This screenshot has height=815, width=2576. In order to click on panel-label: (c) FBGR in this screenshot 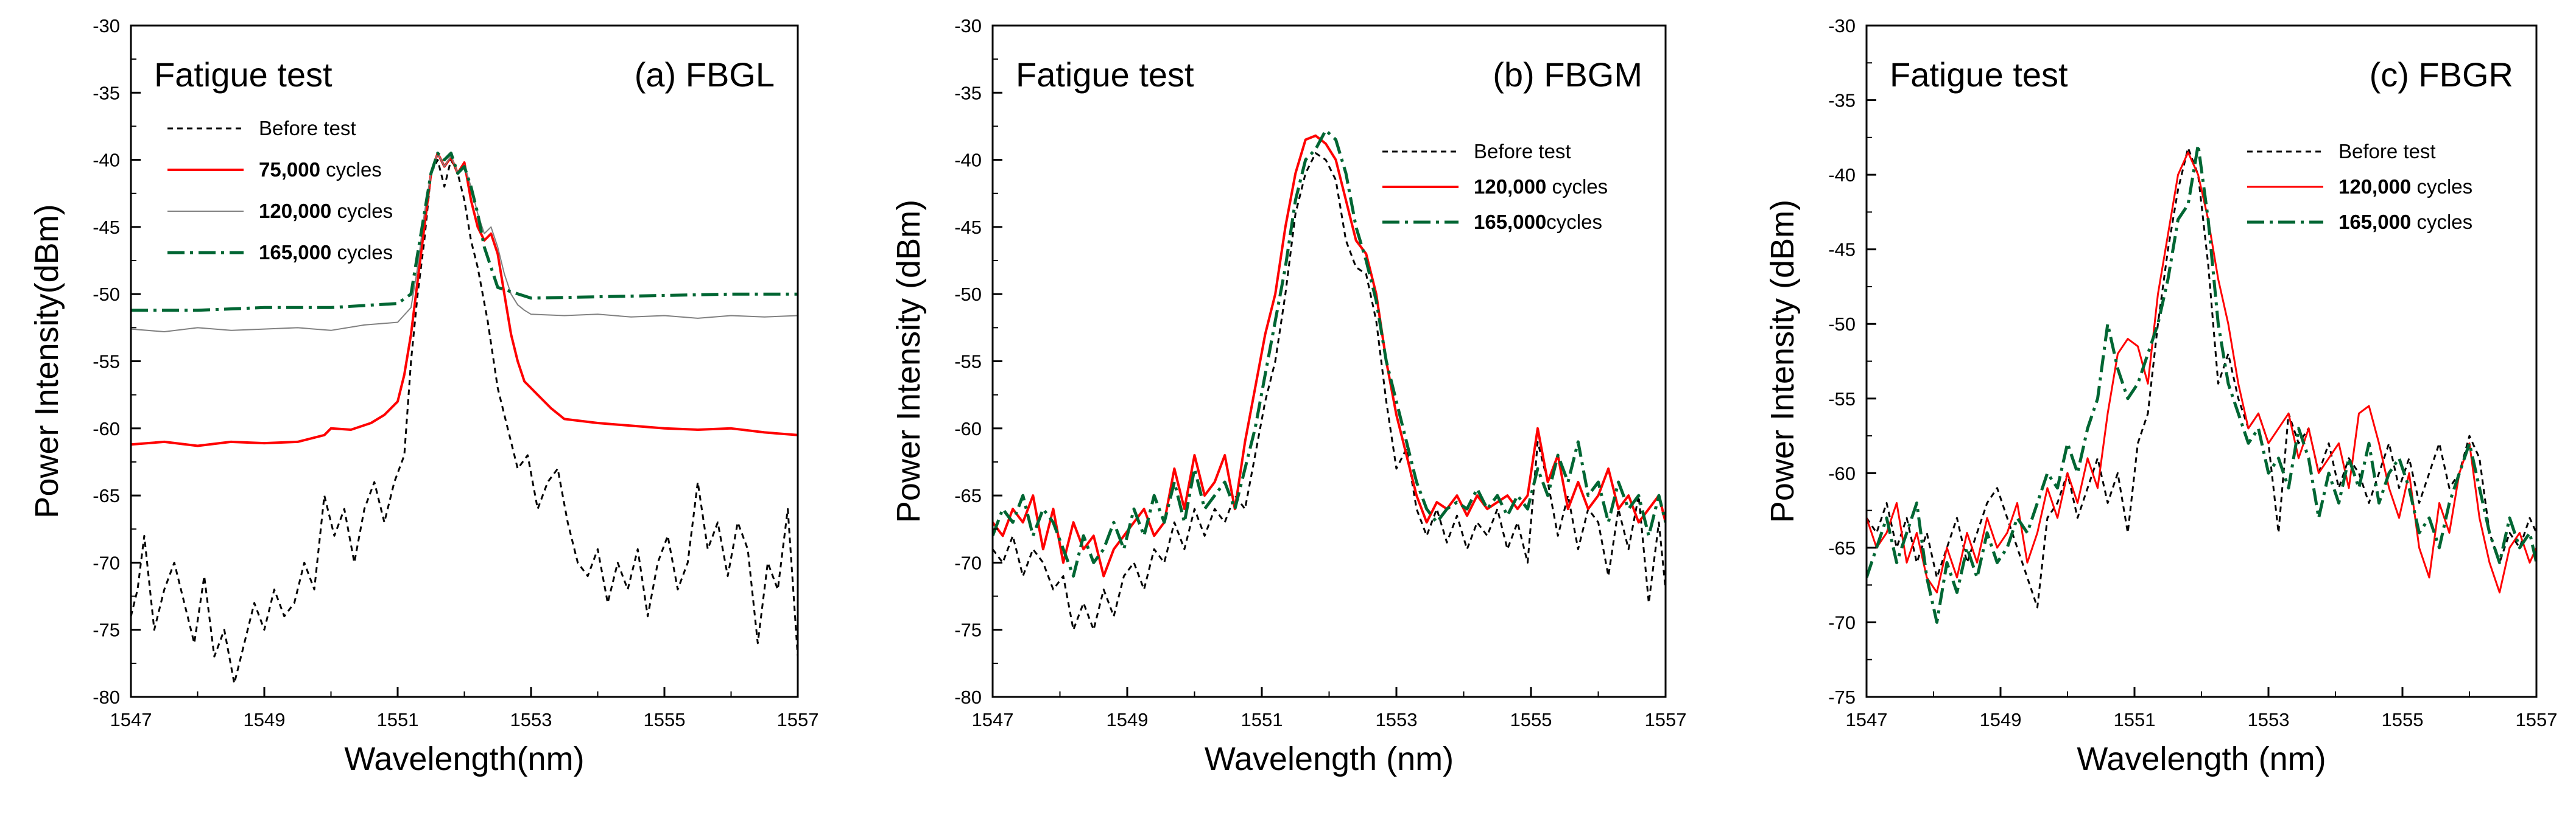, I will do `click(2441, 74)`.